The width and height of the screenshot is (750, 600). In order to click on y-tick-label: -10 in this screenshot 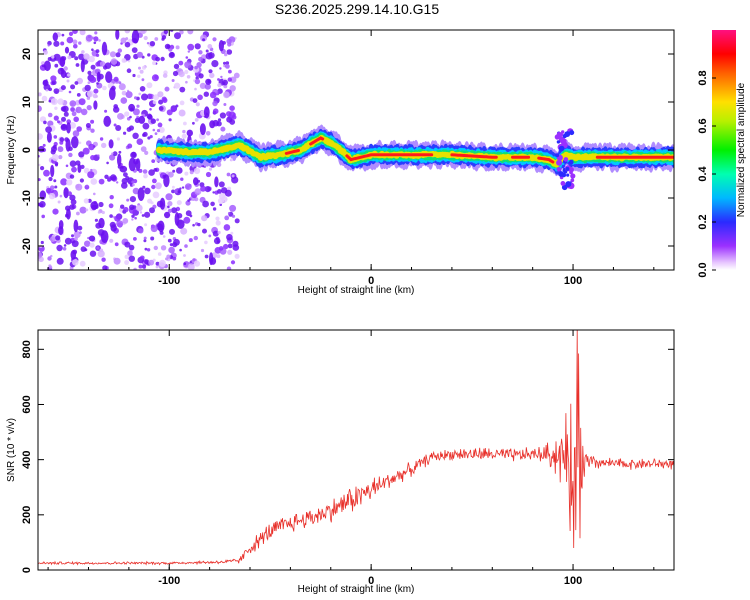, I will do `click(27, 198)`.